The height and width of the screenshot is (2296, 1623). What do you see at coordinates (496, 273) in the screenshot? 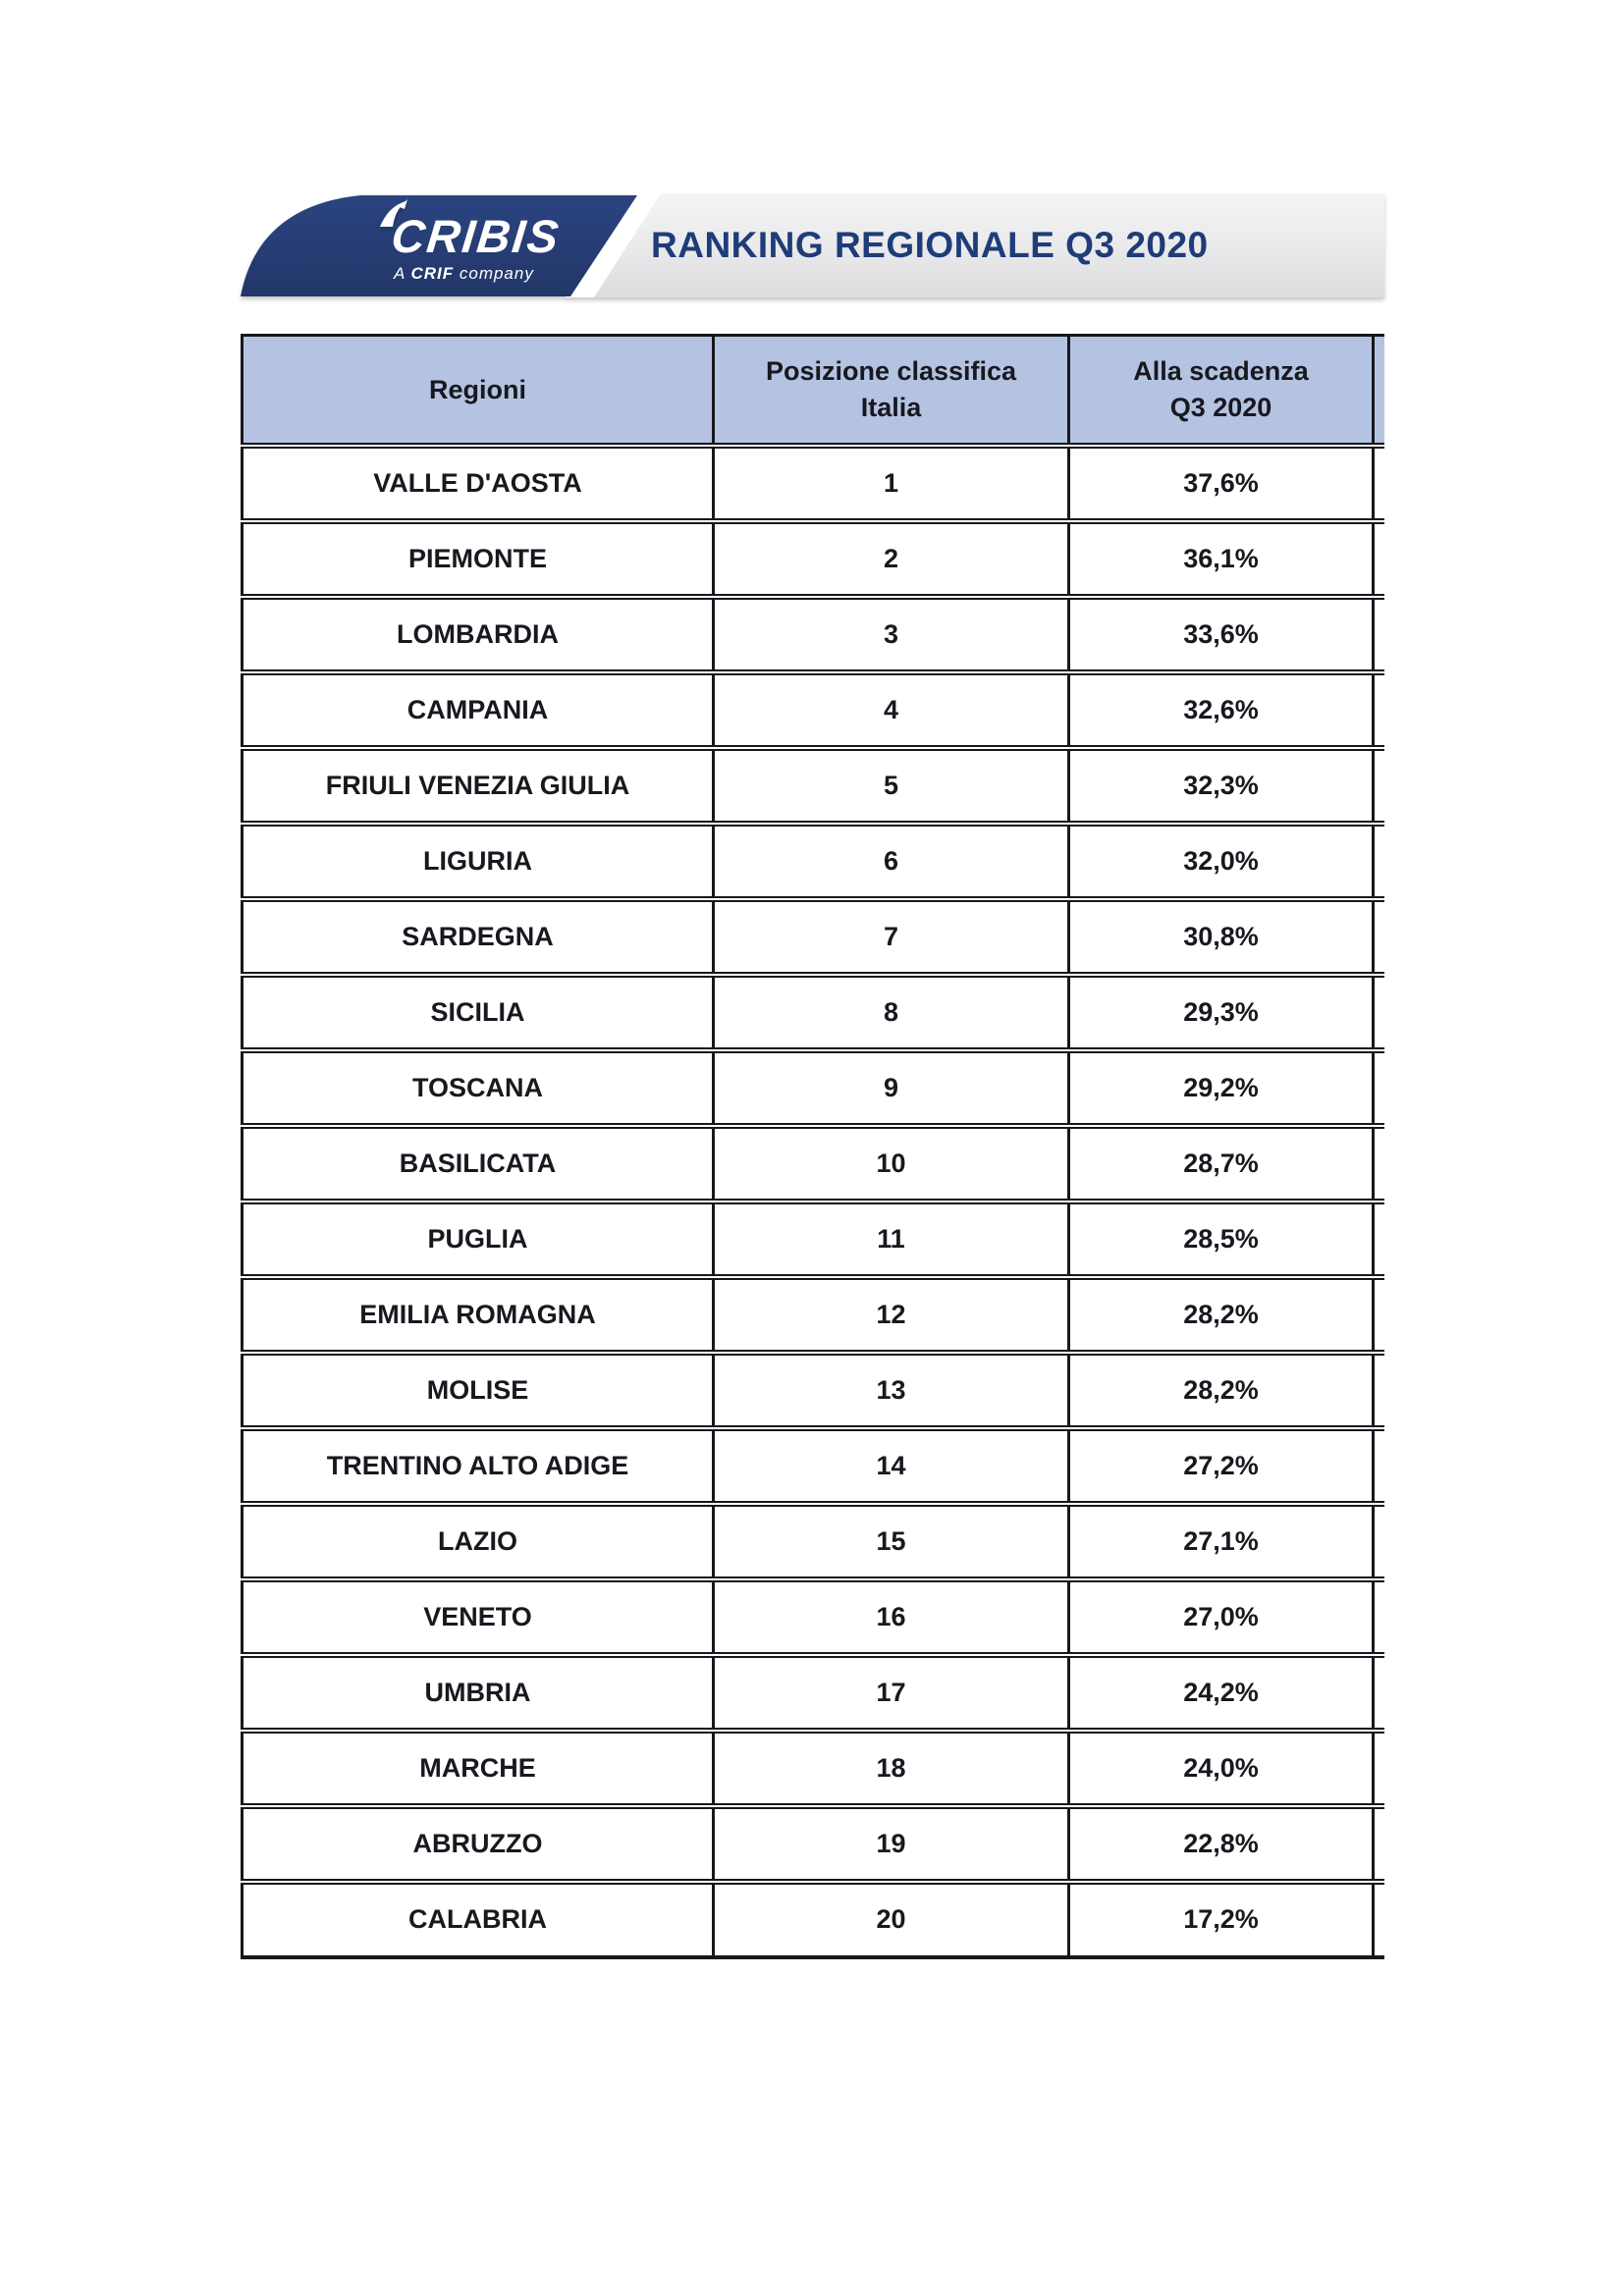
I see `tagline-company: company` at bounding box center [496, 273].